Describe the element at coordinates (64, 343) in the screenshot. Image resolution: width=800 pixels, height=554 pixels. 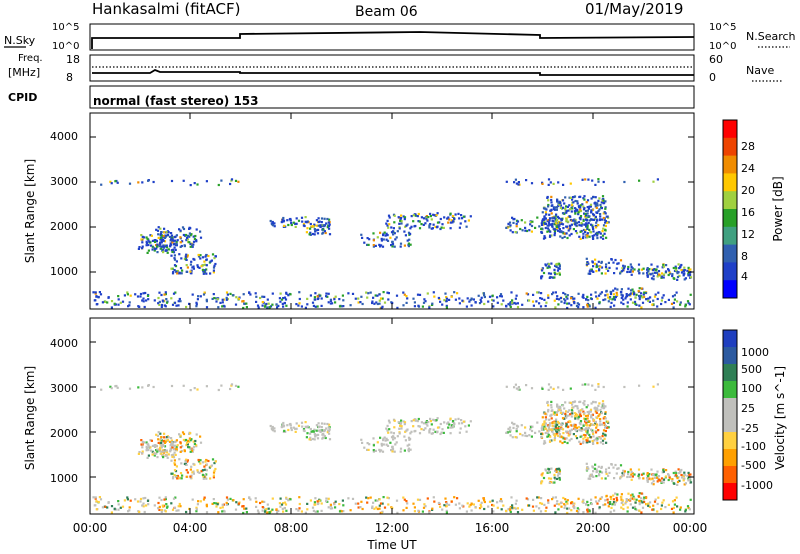
I see `velocity-ytick-4000: 4000` at that location.